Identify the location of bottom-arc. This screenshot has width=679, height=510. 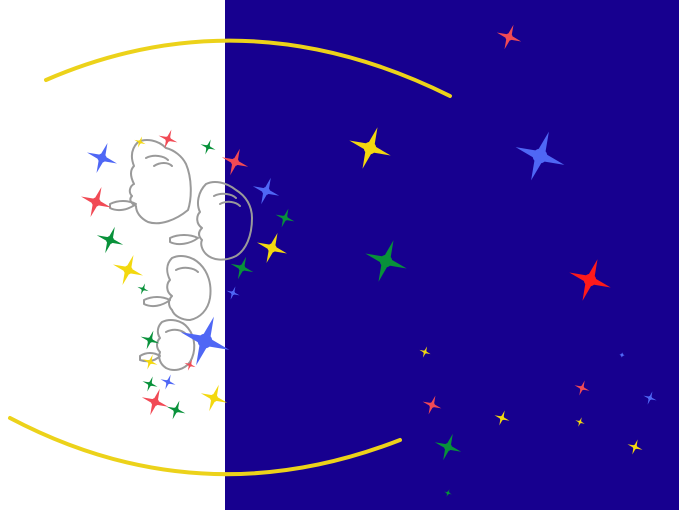
(205, 446).